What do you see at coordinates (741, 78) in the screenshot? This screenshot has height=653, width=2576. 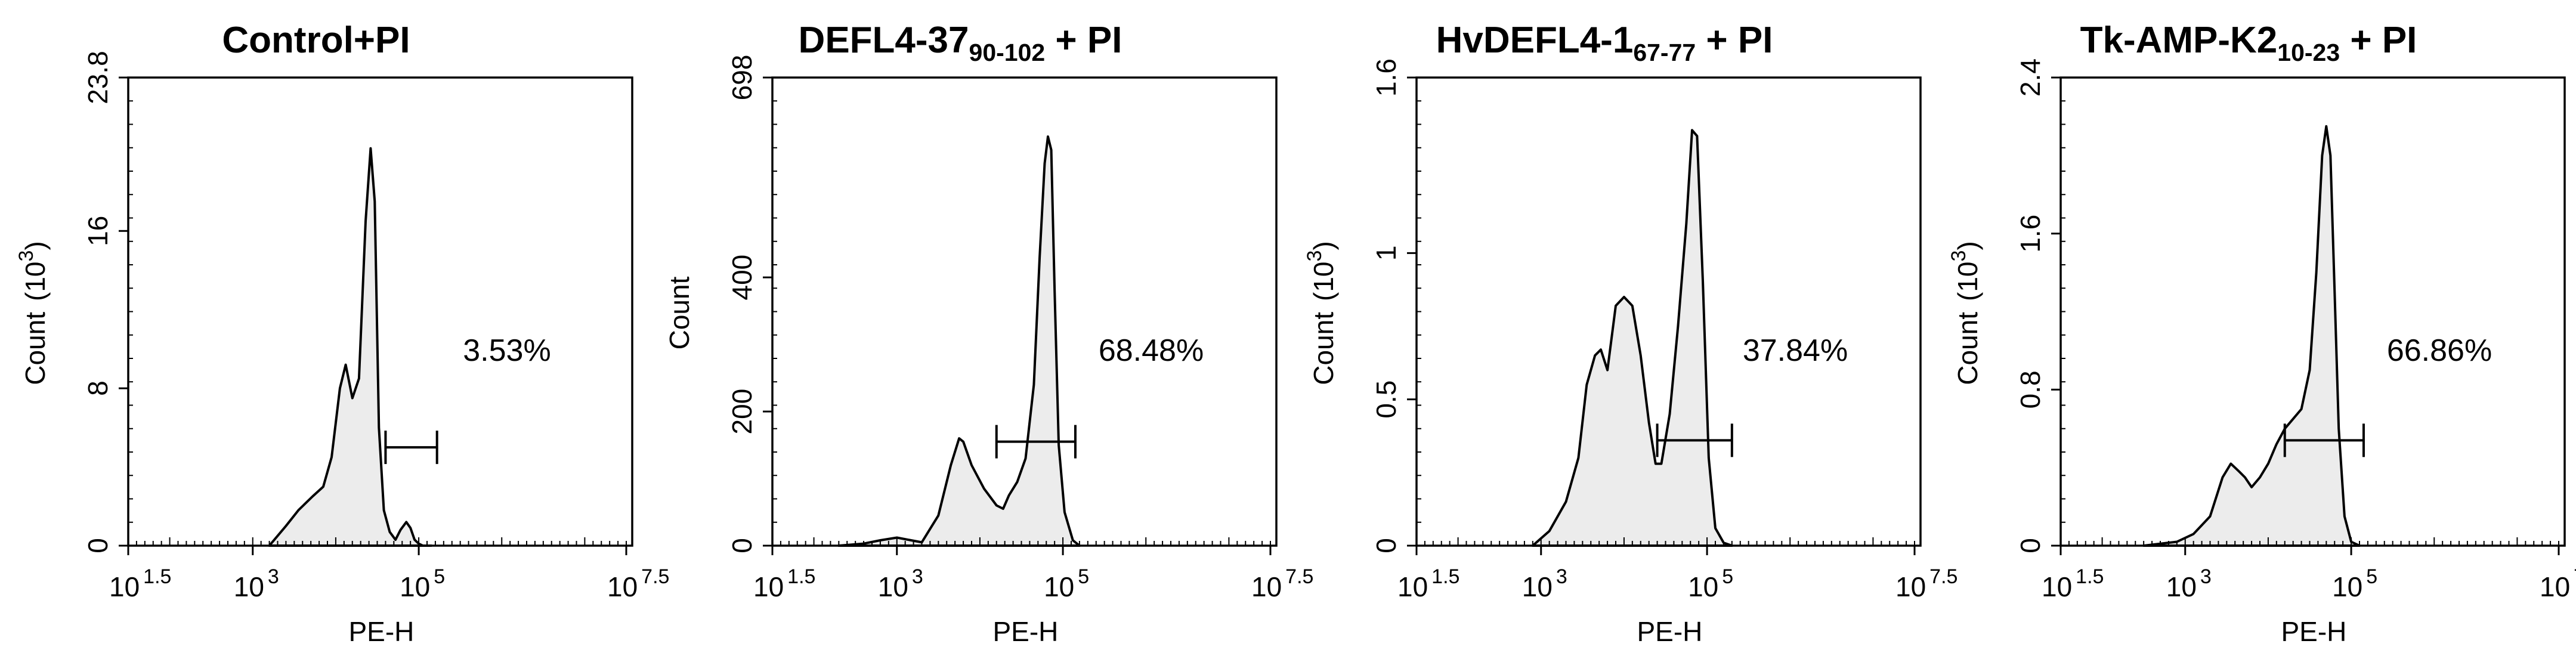 I see `y-tick-label: 698` at bounding box center [741, 78].